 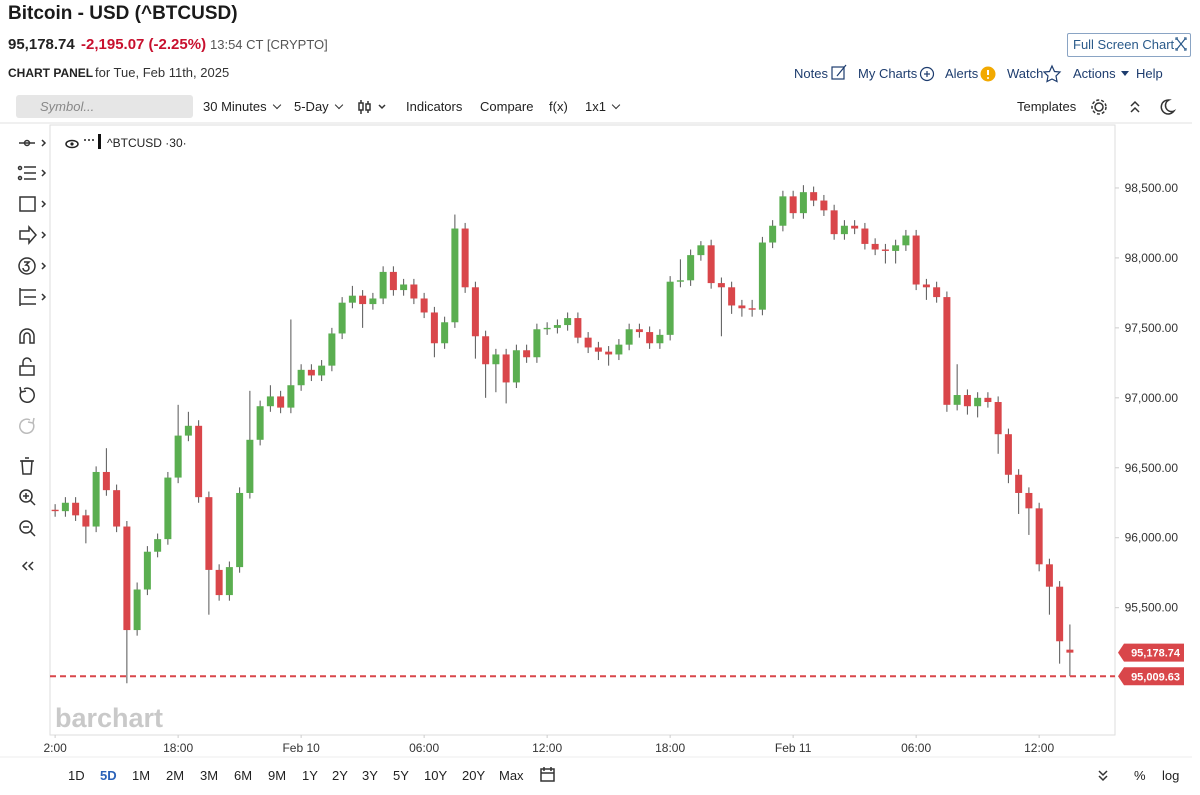 What do you see at coordinates (1052, 73) in the screenshot?
I see `watch-icon` at bounding box center [1052, 73].